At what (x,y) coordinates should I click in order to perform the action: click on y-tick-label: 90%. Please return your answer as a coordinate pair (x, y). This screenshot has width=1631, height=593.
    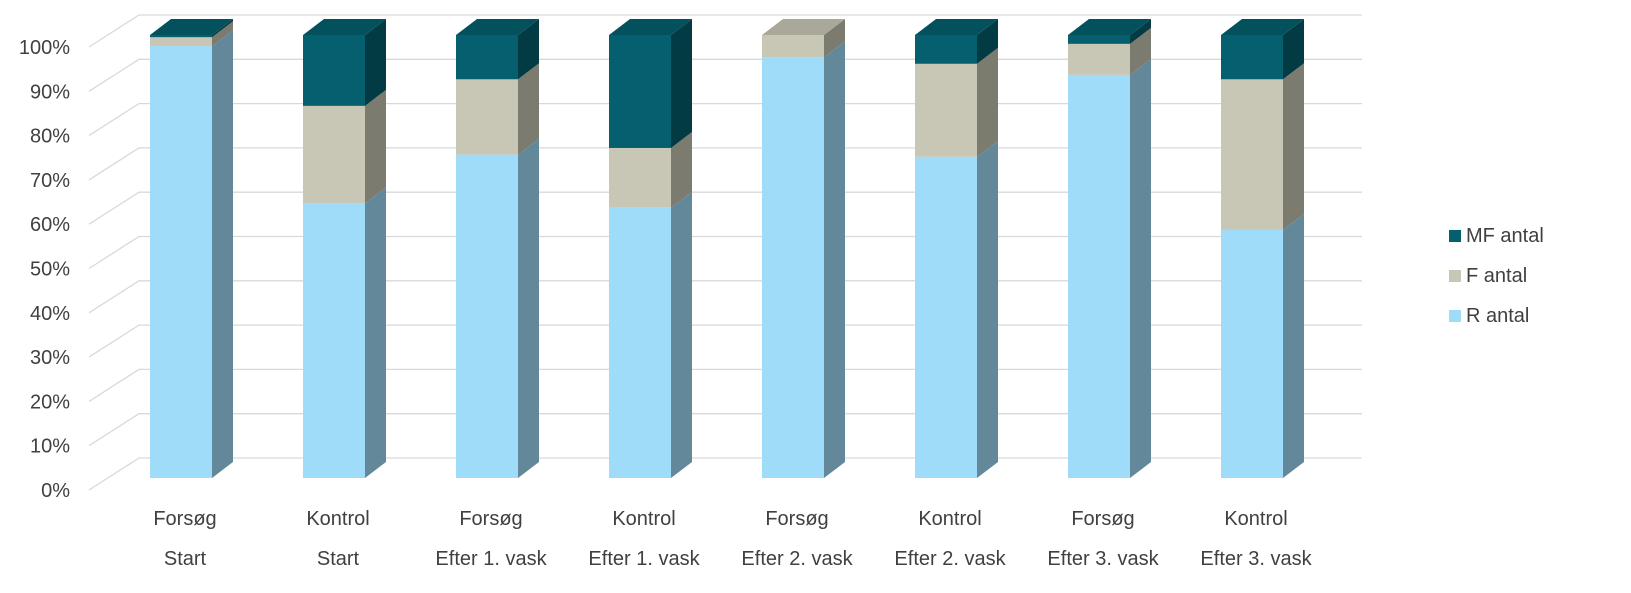
    Looking at the image, I should click on (50, 92).